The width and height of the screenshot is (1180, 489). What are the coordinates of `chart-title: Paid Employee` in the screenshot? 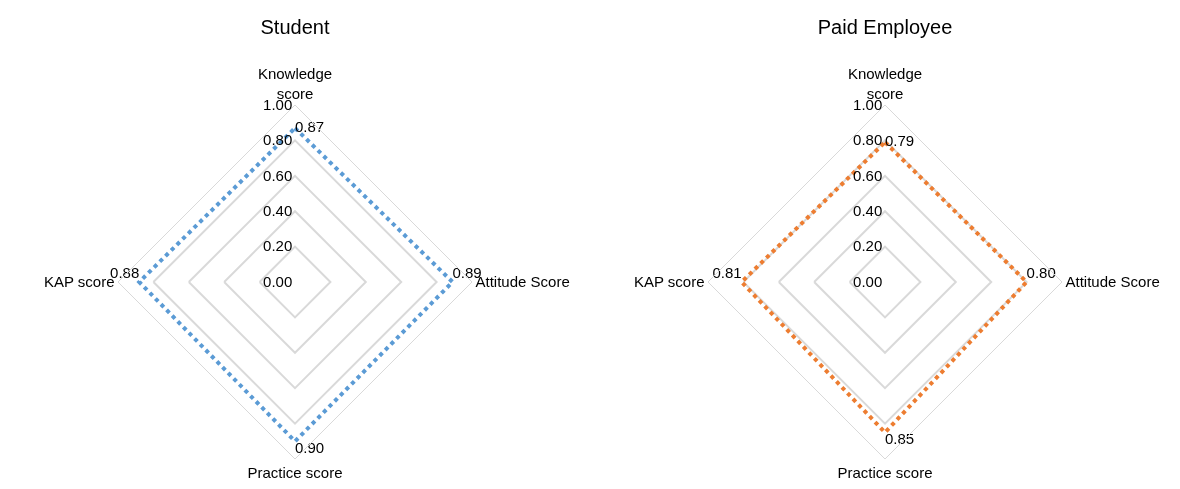 It's located at (885, 26).